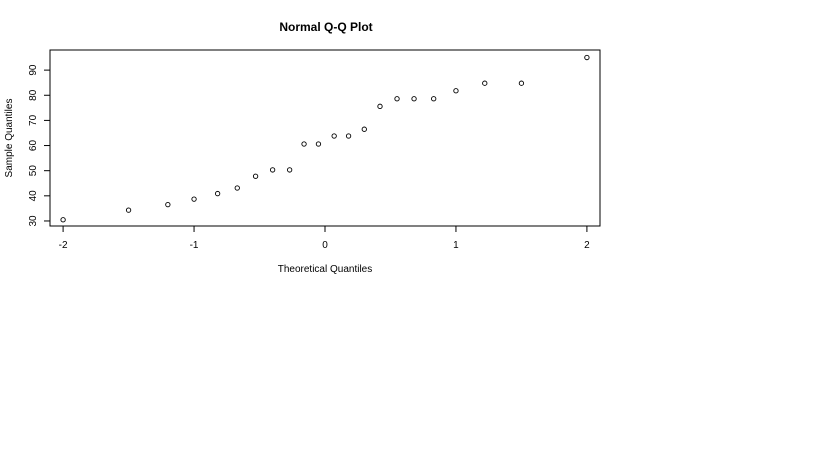  Describe the element at coordinates (587, 245) in the screenshot. I see `x-tick-label: 2` at that location.